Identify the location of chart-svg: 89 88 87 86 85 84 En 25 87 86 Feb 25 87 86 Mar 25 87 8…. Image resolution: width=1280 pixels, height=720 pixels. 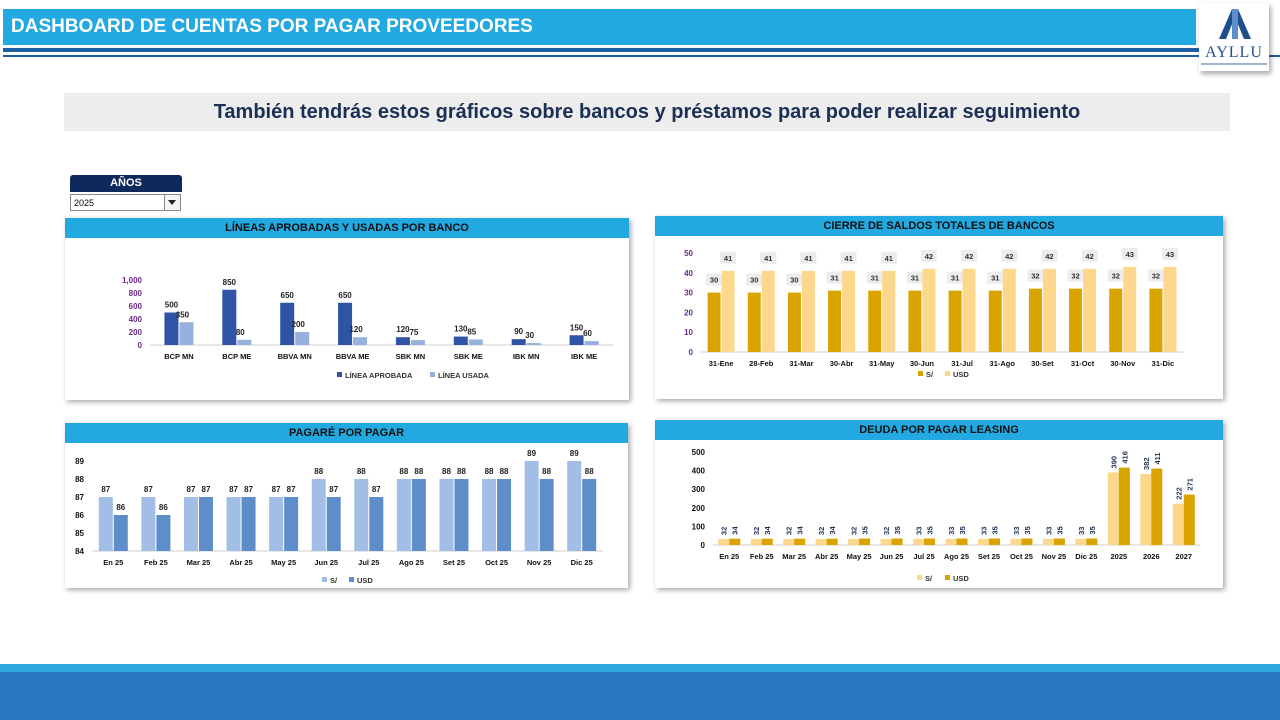
(339, 517).